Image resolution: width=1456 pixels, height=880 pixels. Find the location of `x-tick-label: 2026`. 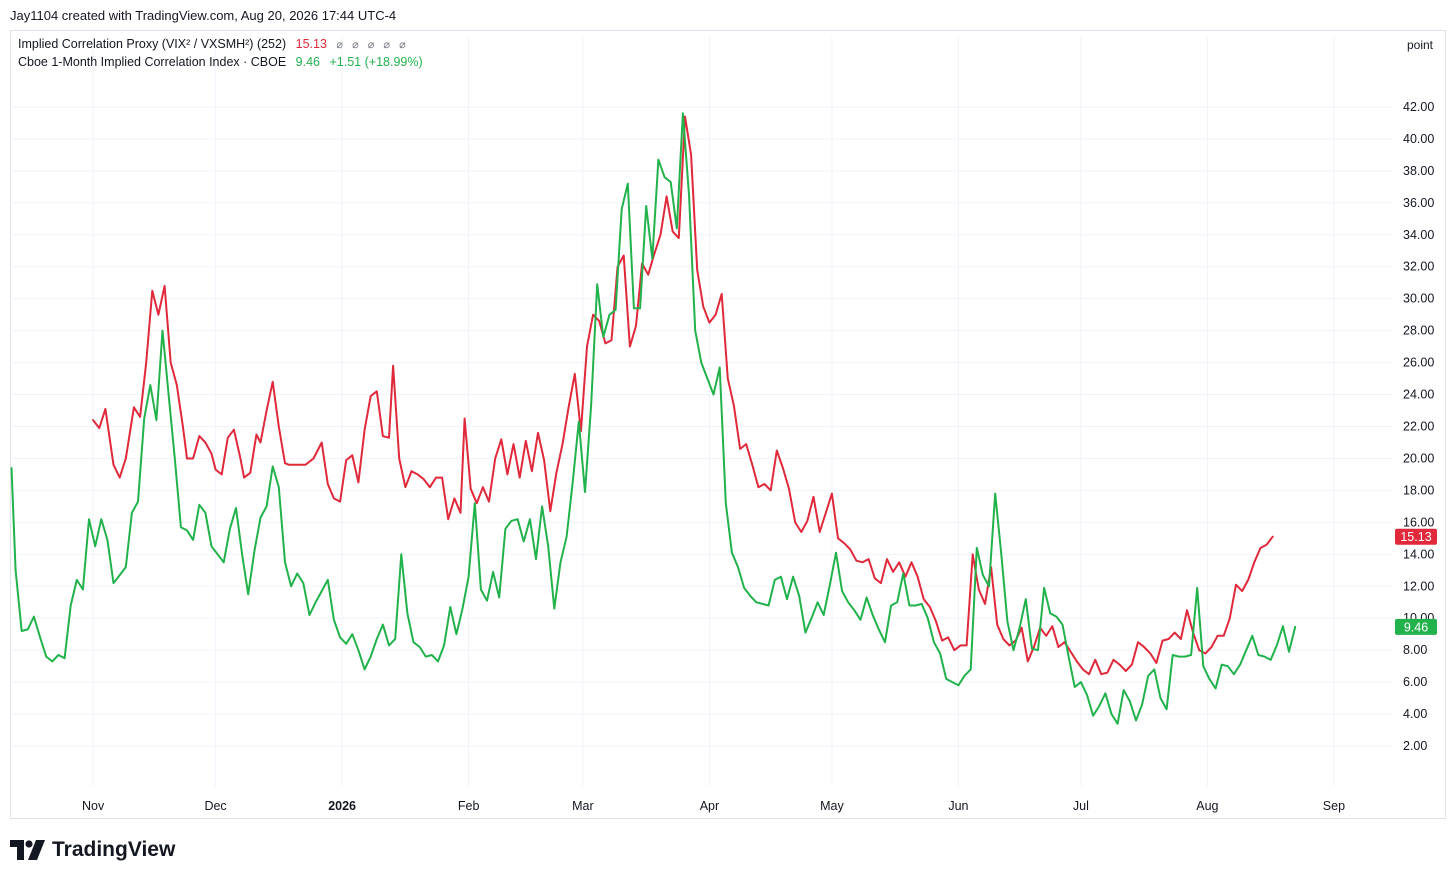

x-tick-label: 2026 is located at coordinates (342, 806).